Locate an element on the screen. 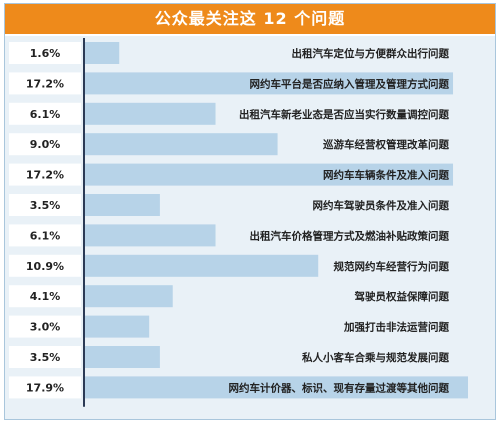 The height and width of the screenshot is (427, 500). category-label: 驾驶员权益保障问题 is located at coordinates (402, 296).